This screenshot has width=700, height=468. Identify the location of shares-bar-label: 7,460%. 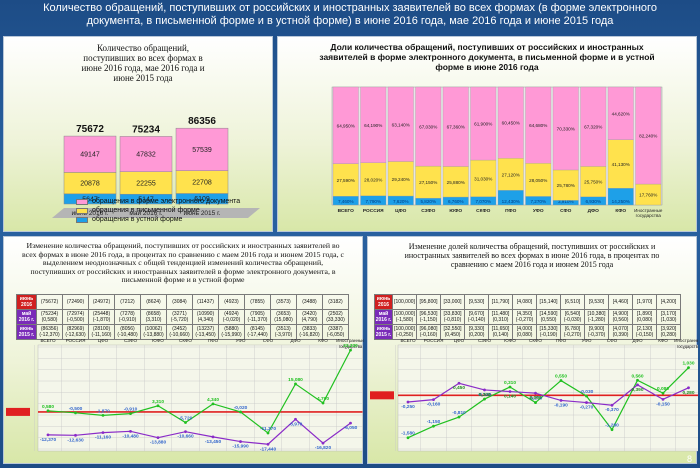
(346, 201).